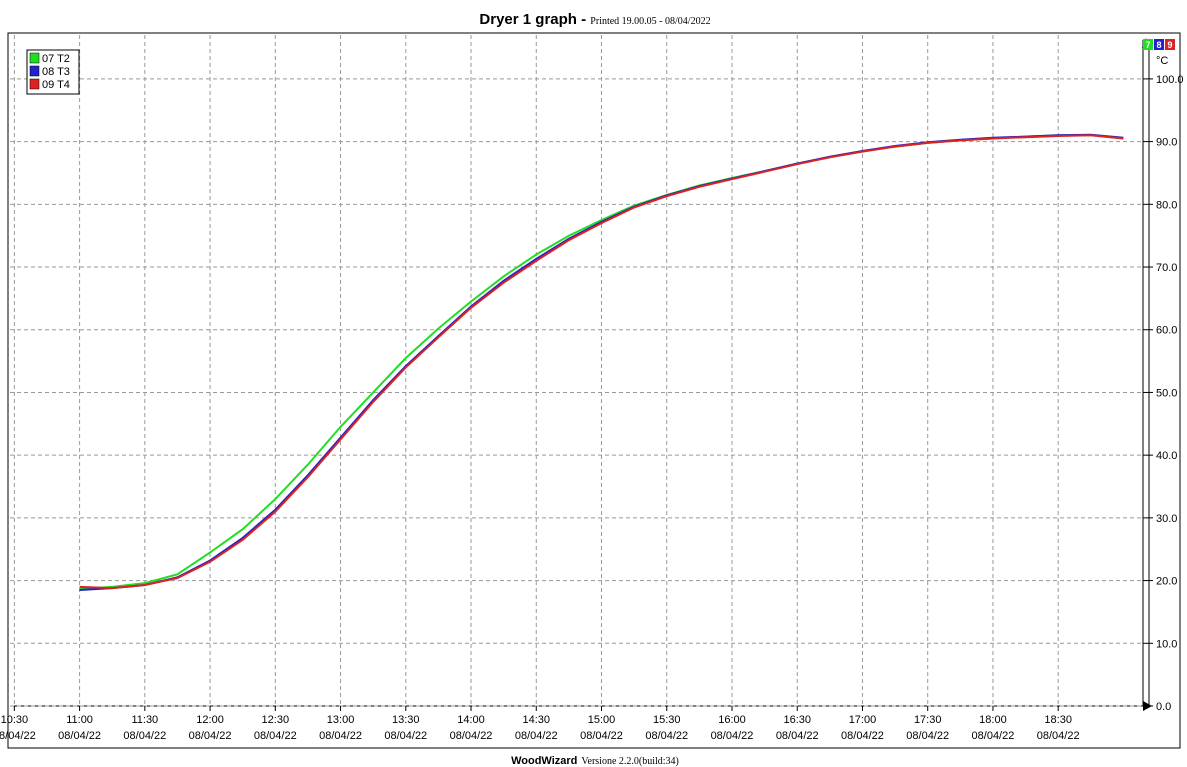 The width and height of the screenshot is (1187, 767). Describe the element at coordinates (667, 720) in the screenshot. I see `x-tick-label: 15:30` at that location.